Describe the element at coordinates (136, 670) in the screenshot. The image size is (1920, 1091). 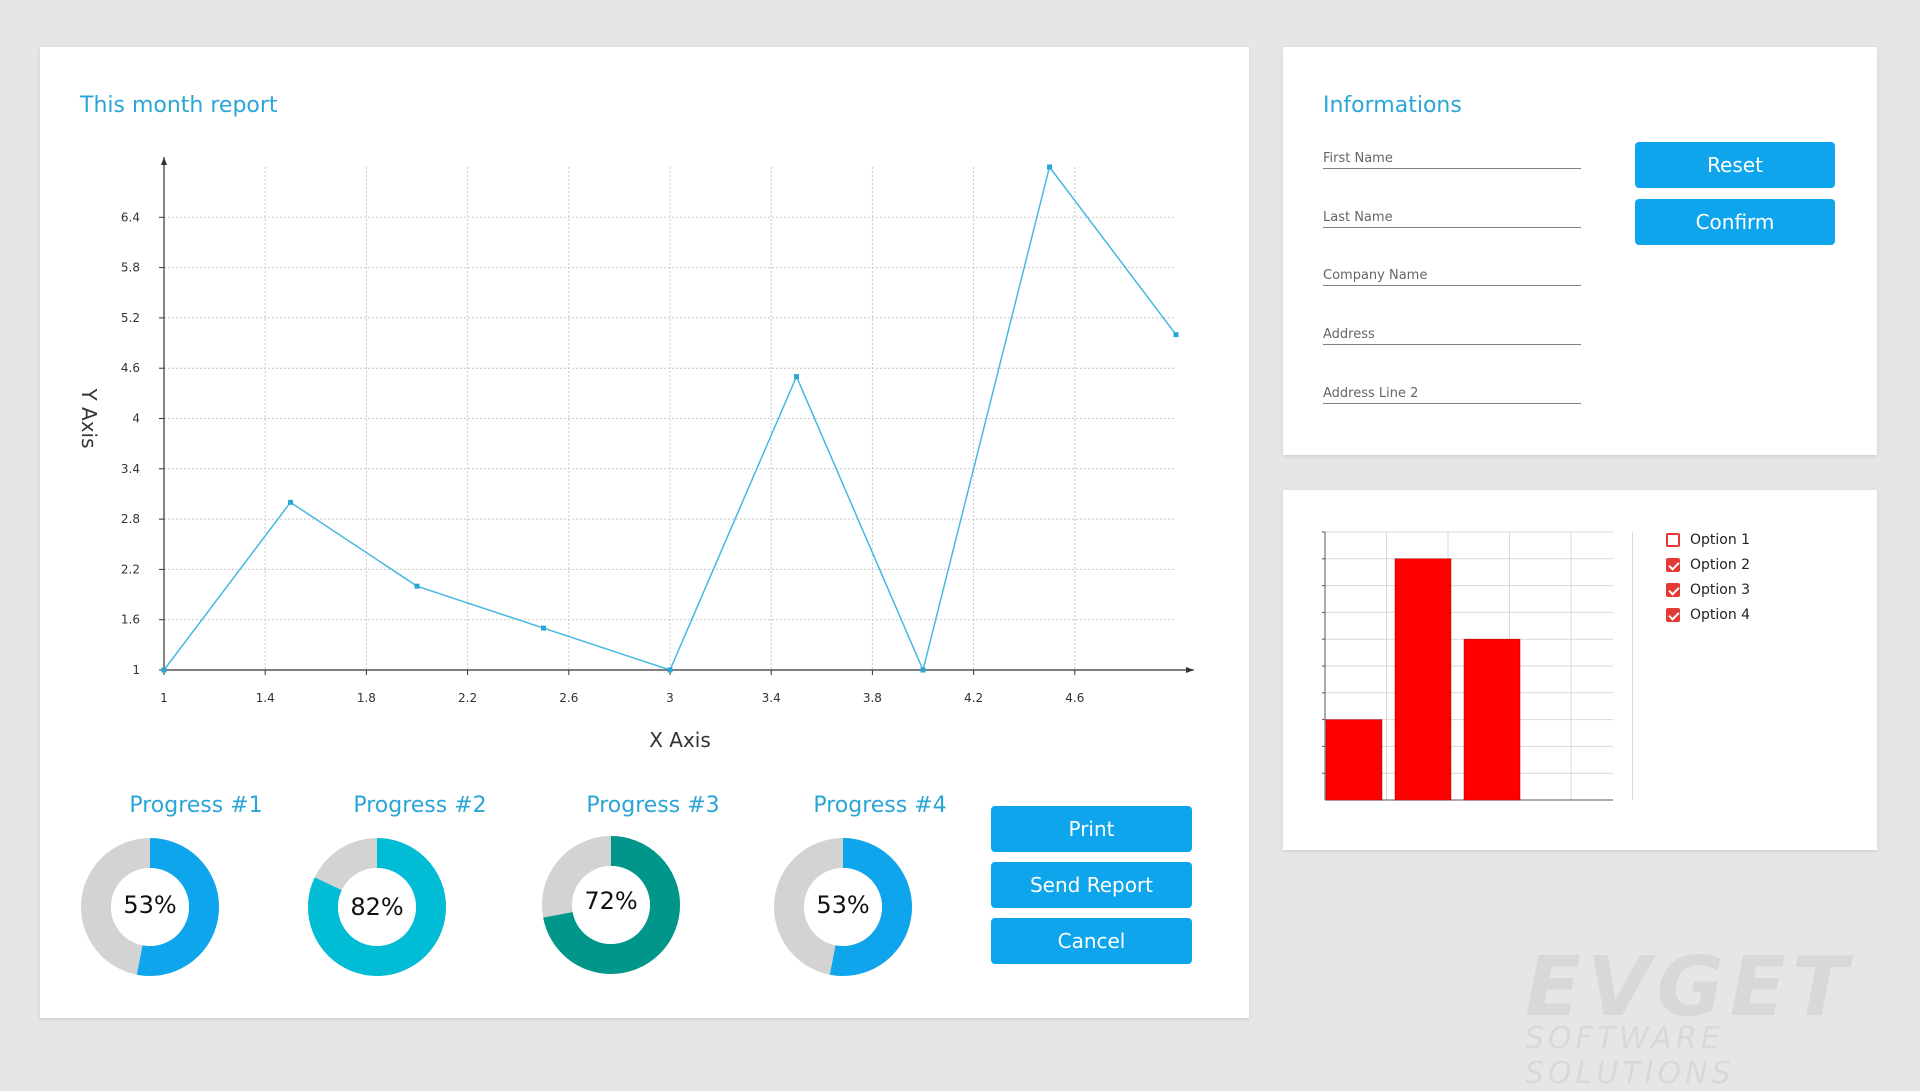
I see `y-tick-label: 1` at that location.